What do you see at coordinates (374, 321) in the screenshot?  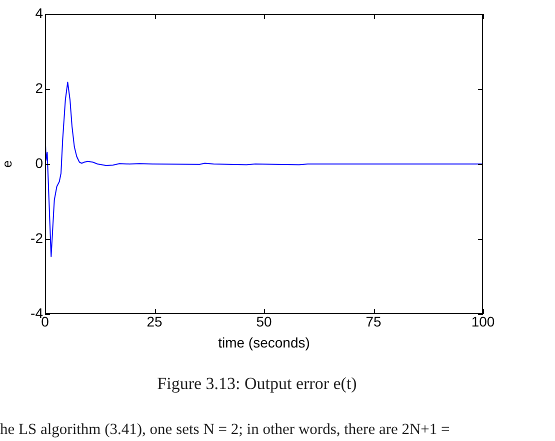 I see `x-tick-label: 75` at bounding box center [374, 321].